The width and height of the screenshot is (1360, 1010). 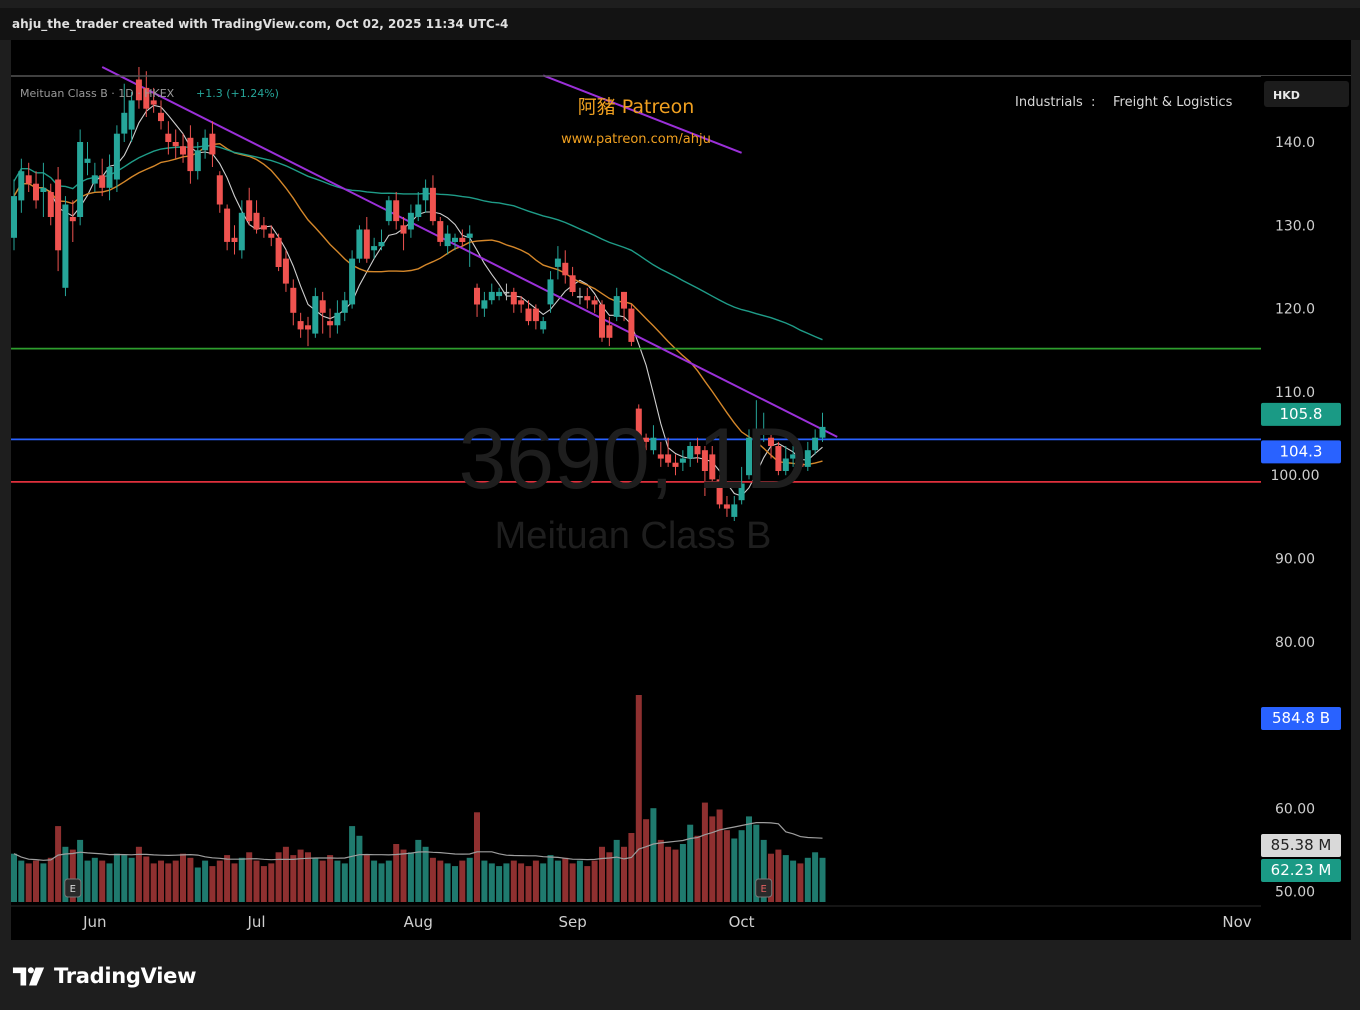 I want to click on horizontal-lines-layer, so click(x=636, y=415).